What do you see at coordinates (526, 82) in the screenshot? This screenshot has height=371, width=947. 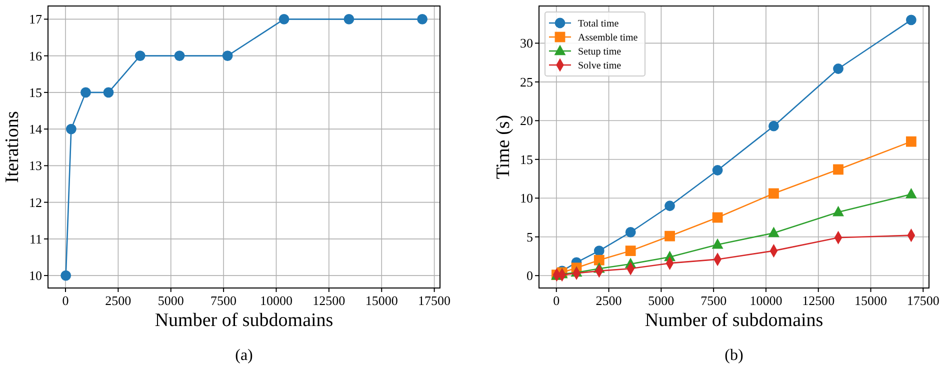 I see `y-tick-label: 25` at bounding box center [526, 82].